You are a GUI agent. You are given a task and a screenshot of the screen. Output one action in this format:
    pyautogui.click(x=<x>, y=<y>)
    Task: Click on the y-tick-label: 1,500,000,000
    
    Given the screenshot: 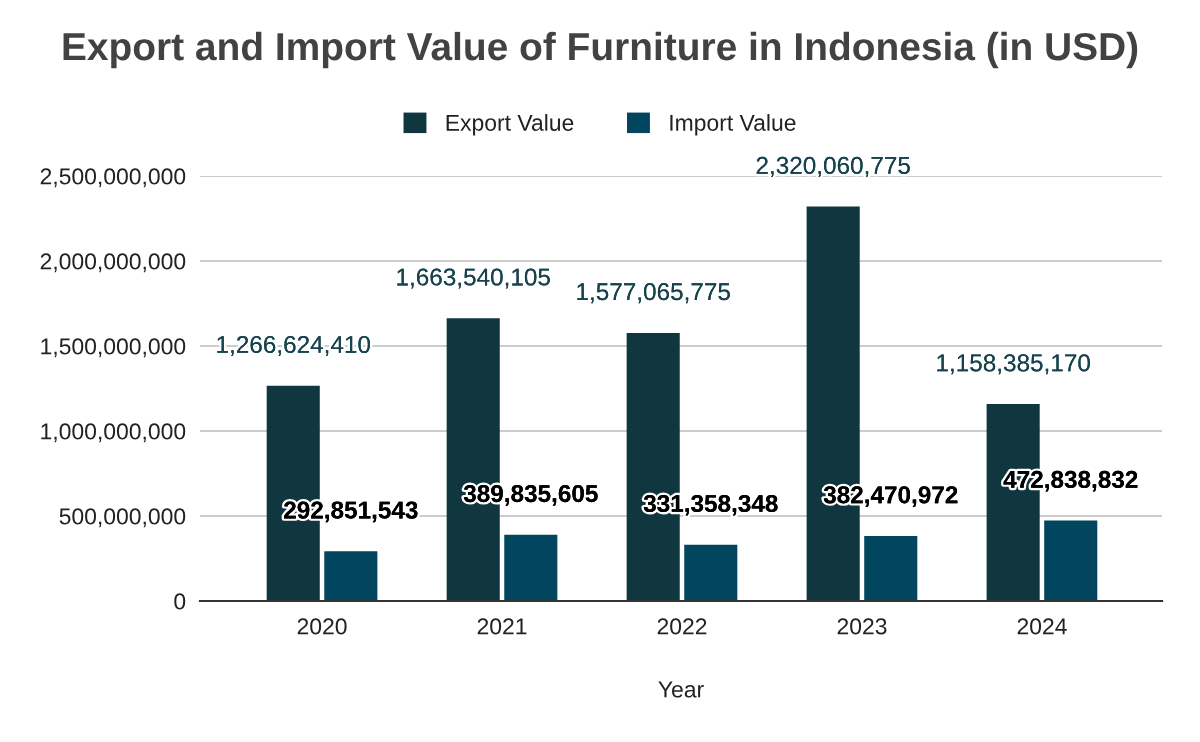 What is the action you would take?
    pyautogui.click(x=113, y=348)
    